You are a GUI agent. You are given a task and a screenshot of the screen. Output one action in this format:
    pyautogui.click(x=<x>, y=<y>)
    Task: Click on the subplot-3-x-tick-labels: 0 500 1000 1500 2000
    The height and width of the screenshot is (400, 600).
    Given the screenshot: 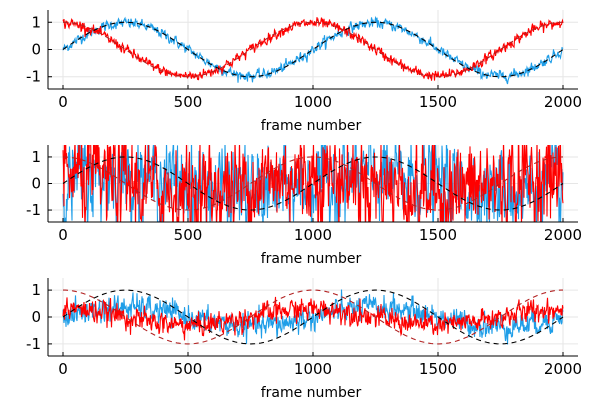 What is the action you would take?
    pyautogui.click(x=320, y=369)
    